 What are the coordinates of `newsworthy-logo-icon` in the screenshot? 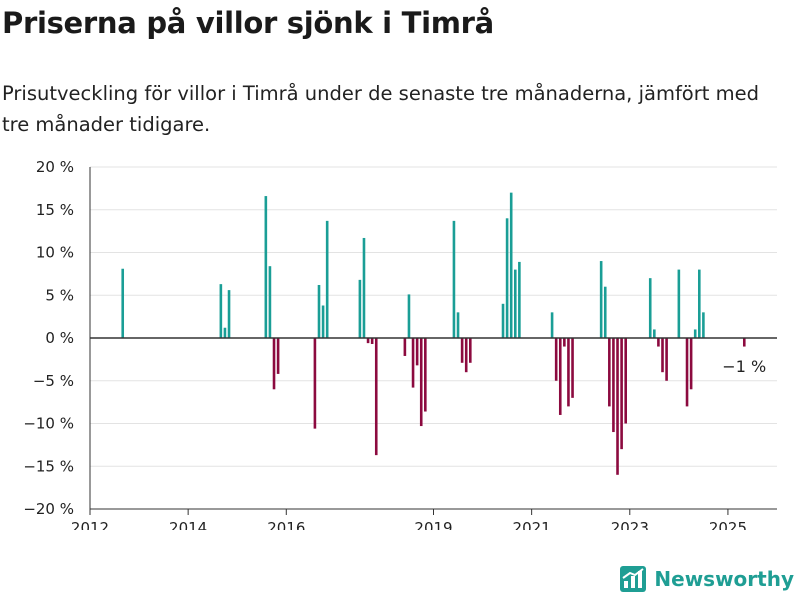 It's located at (633, 579).